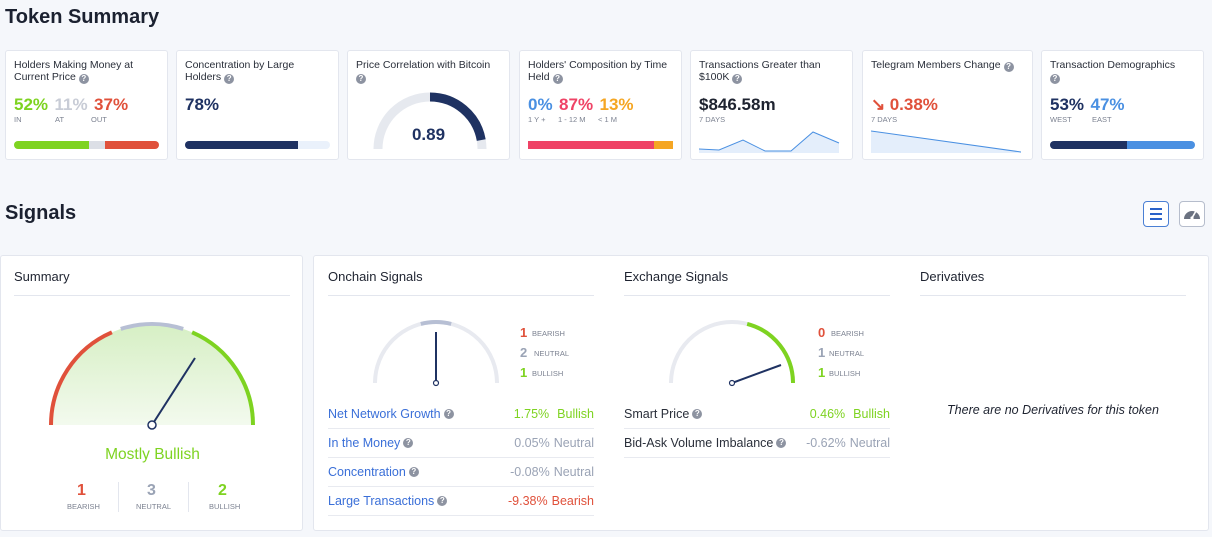 The height and width of the screenshot is (537, 1212). I want to click on holders-money-bar, so click(86, 145).